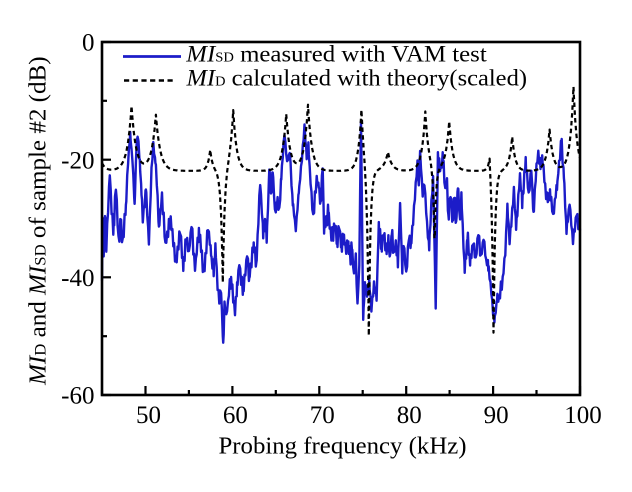 Image resolution: width=632 pixels, height=492 pixels. I want to click on svg-text: 100, so click(583, 415).